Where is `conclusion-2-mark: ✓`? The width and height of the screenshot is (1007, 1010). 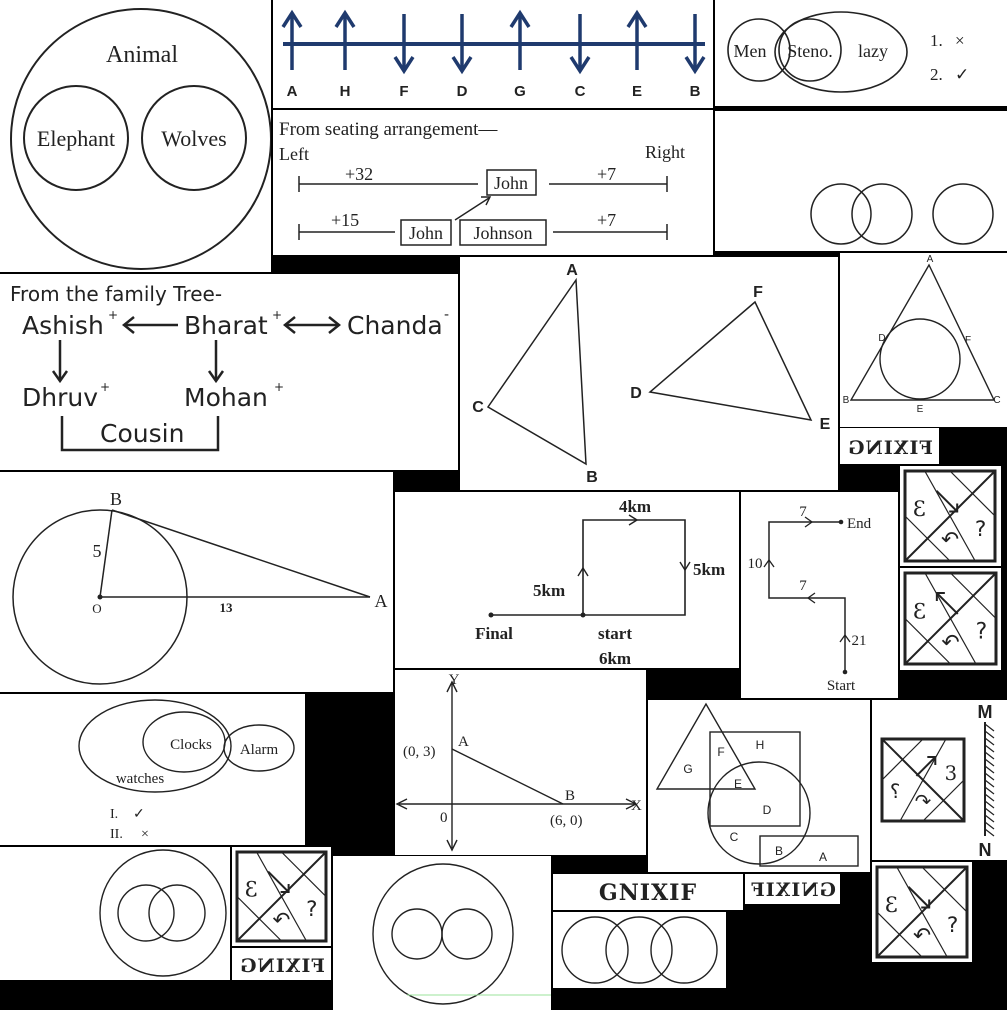 conclusion-2-mark: ✓ is located at coordinates (962, 74).